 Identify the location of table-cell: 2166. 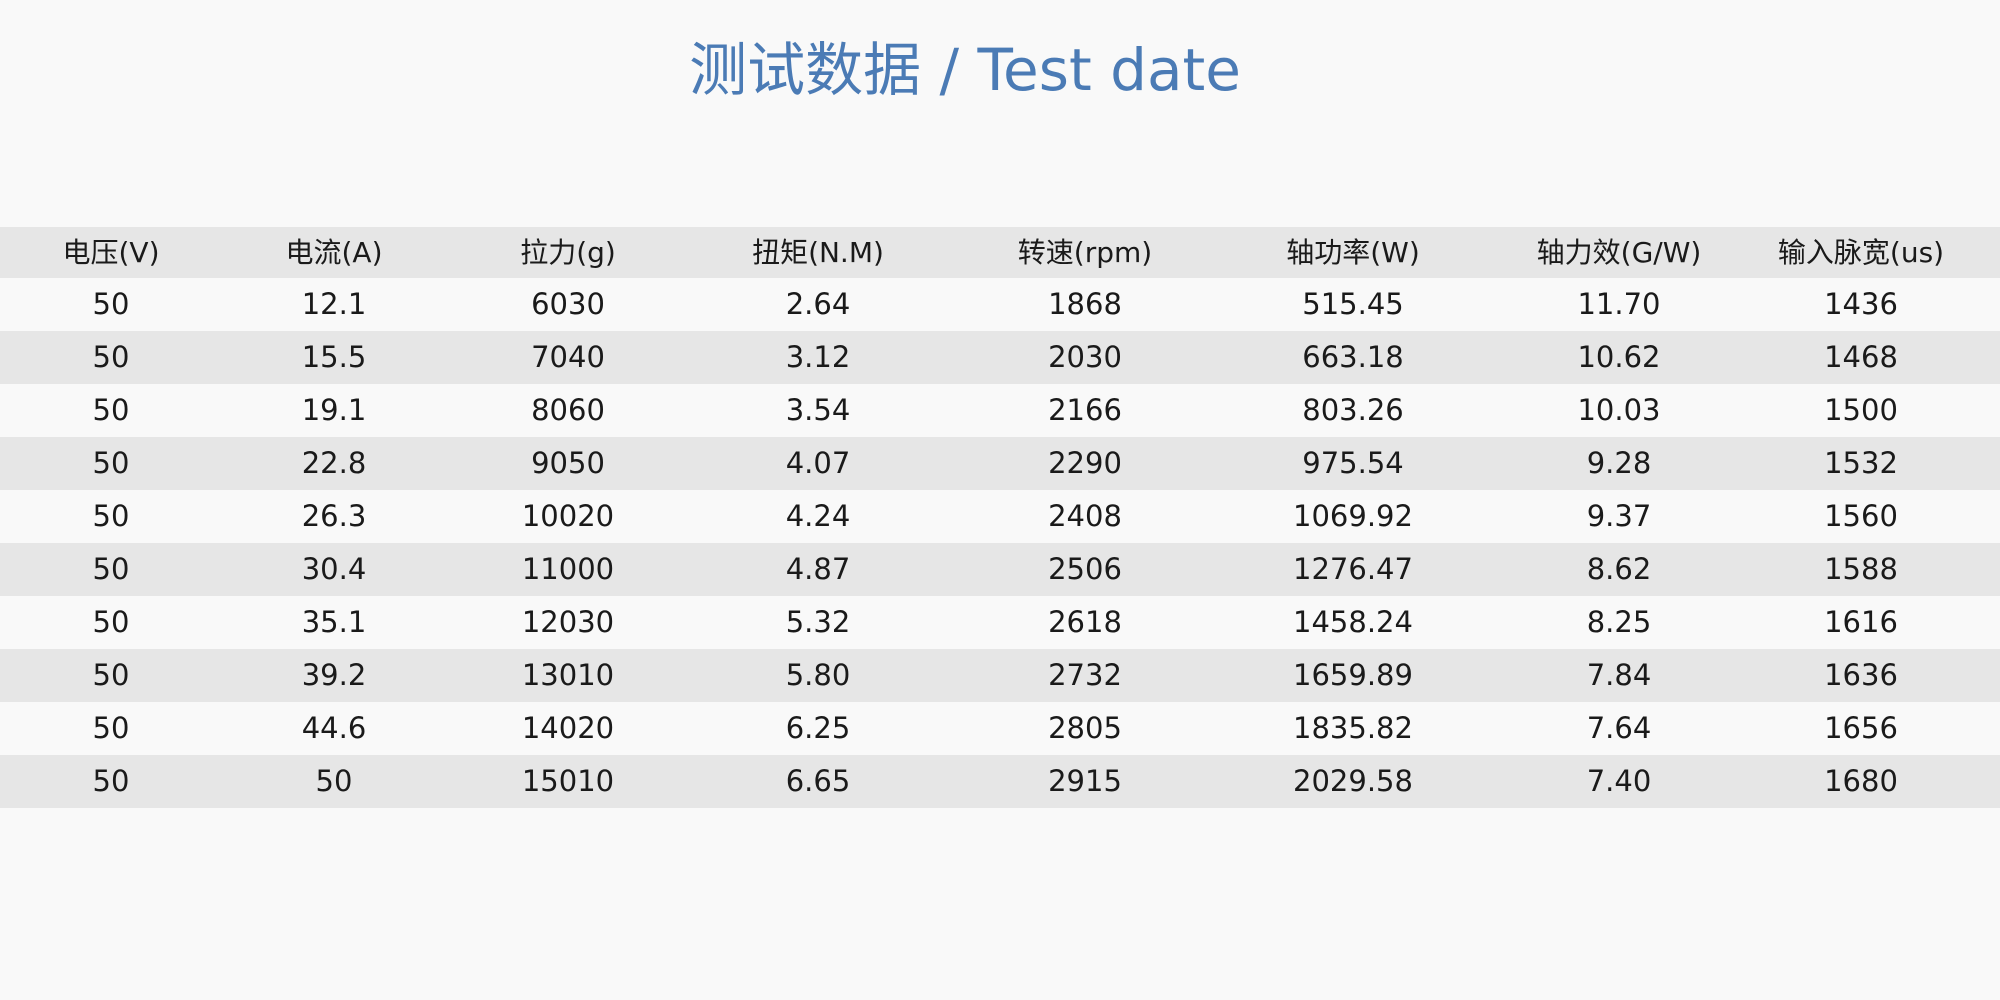
(1085, 410).